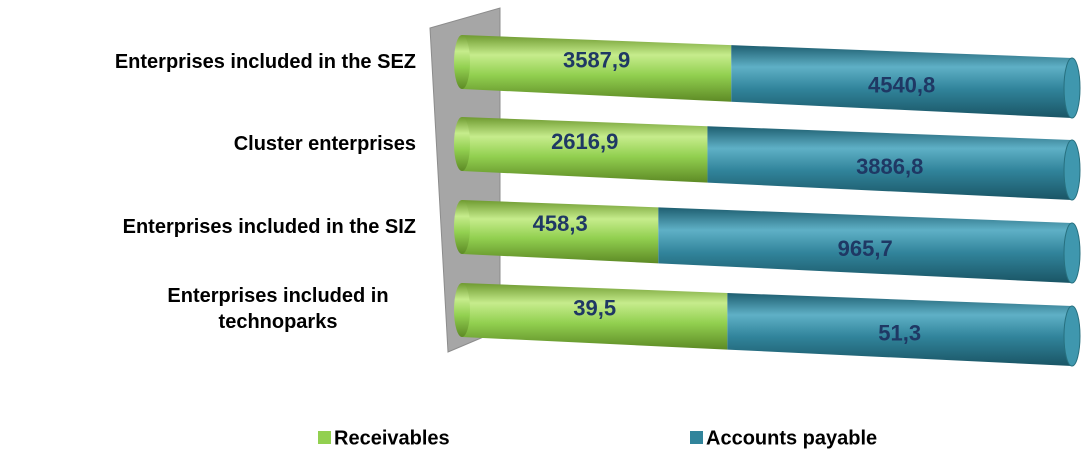  I want to click on legend-label: Accounts payable, so click(791, 438).